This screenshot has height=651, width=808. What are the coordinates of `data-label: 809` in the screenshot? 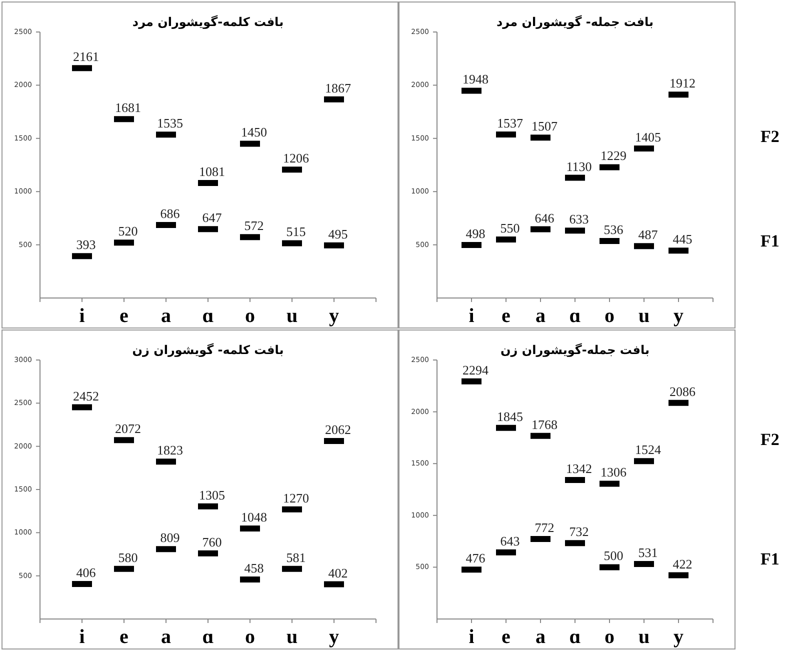 It's located at (170, 538).